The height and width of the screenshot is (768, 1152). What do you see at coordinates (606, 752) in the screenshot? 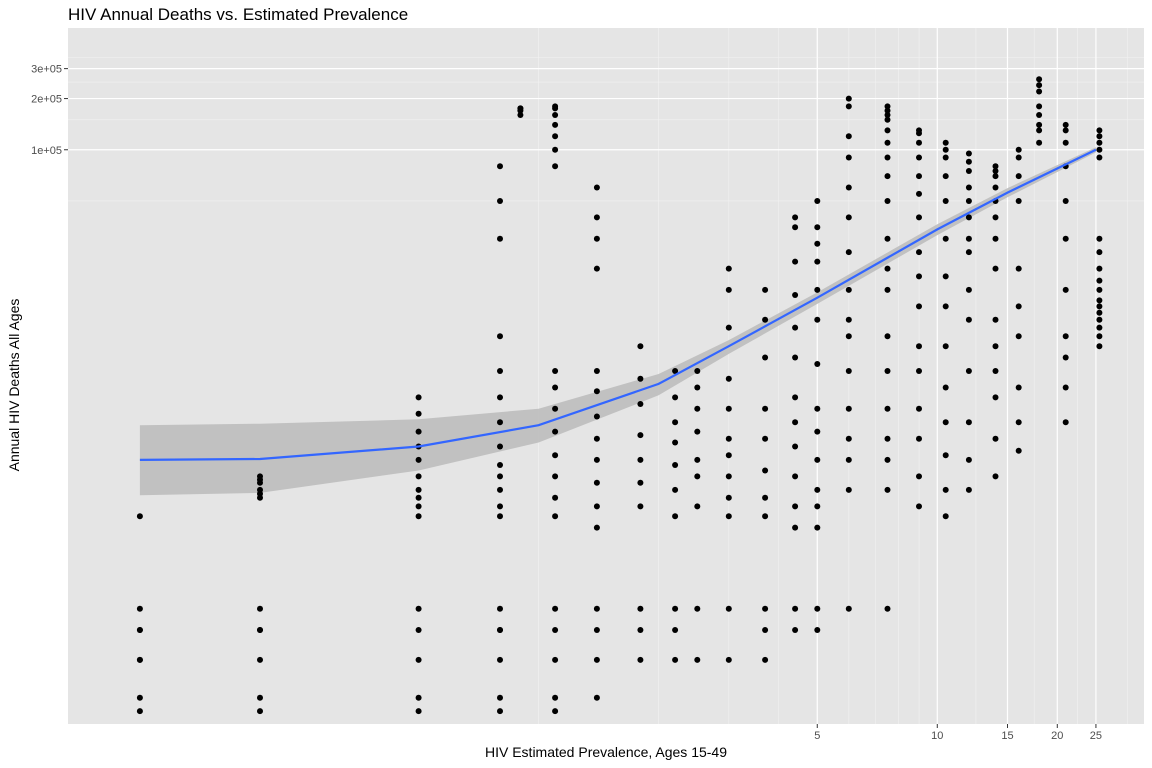
I see `x-axis-label: HIV Estimated Prevalence, Ages 15-49` at bounding box center [606, 752].